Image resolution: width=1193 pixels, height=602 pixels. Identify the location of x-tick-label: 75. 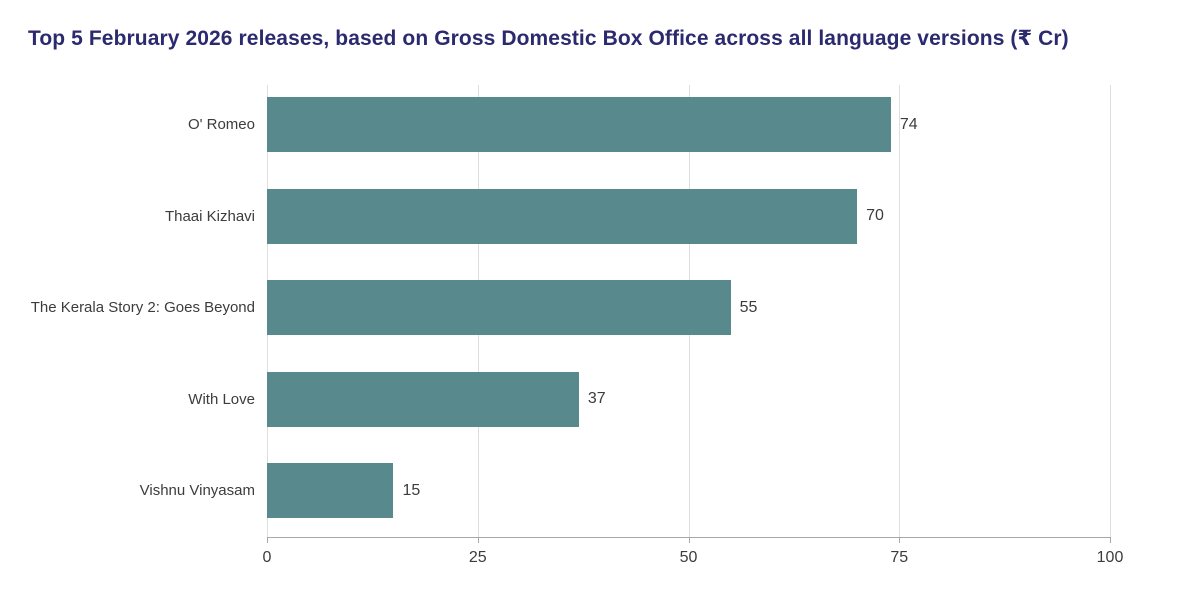
(899, 557).